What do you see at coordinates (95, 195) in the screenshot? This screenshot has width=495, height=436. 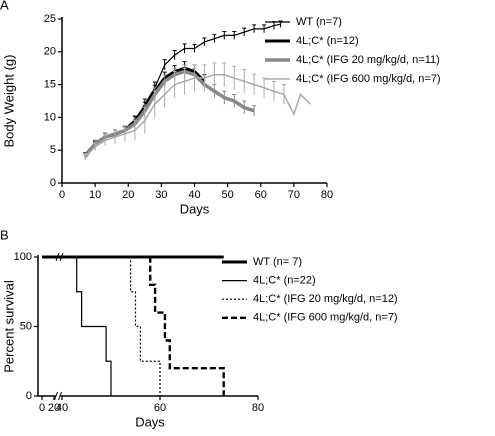 I see `x-tick-label: 10` at bounding box center [95, 195].